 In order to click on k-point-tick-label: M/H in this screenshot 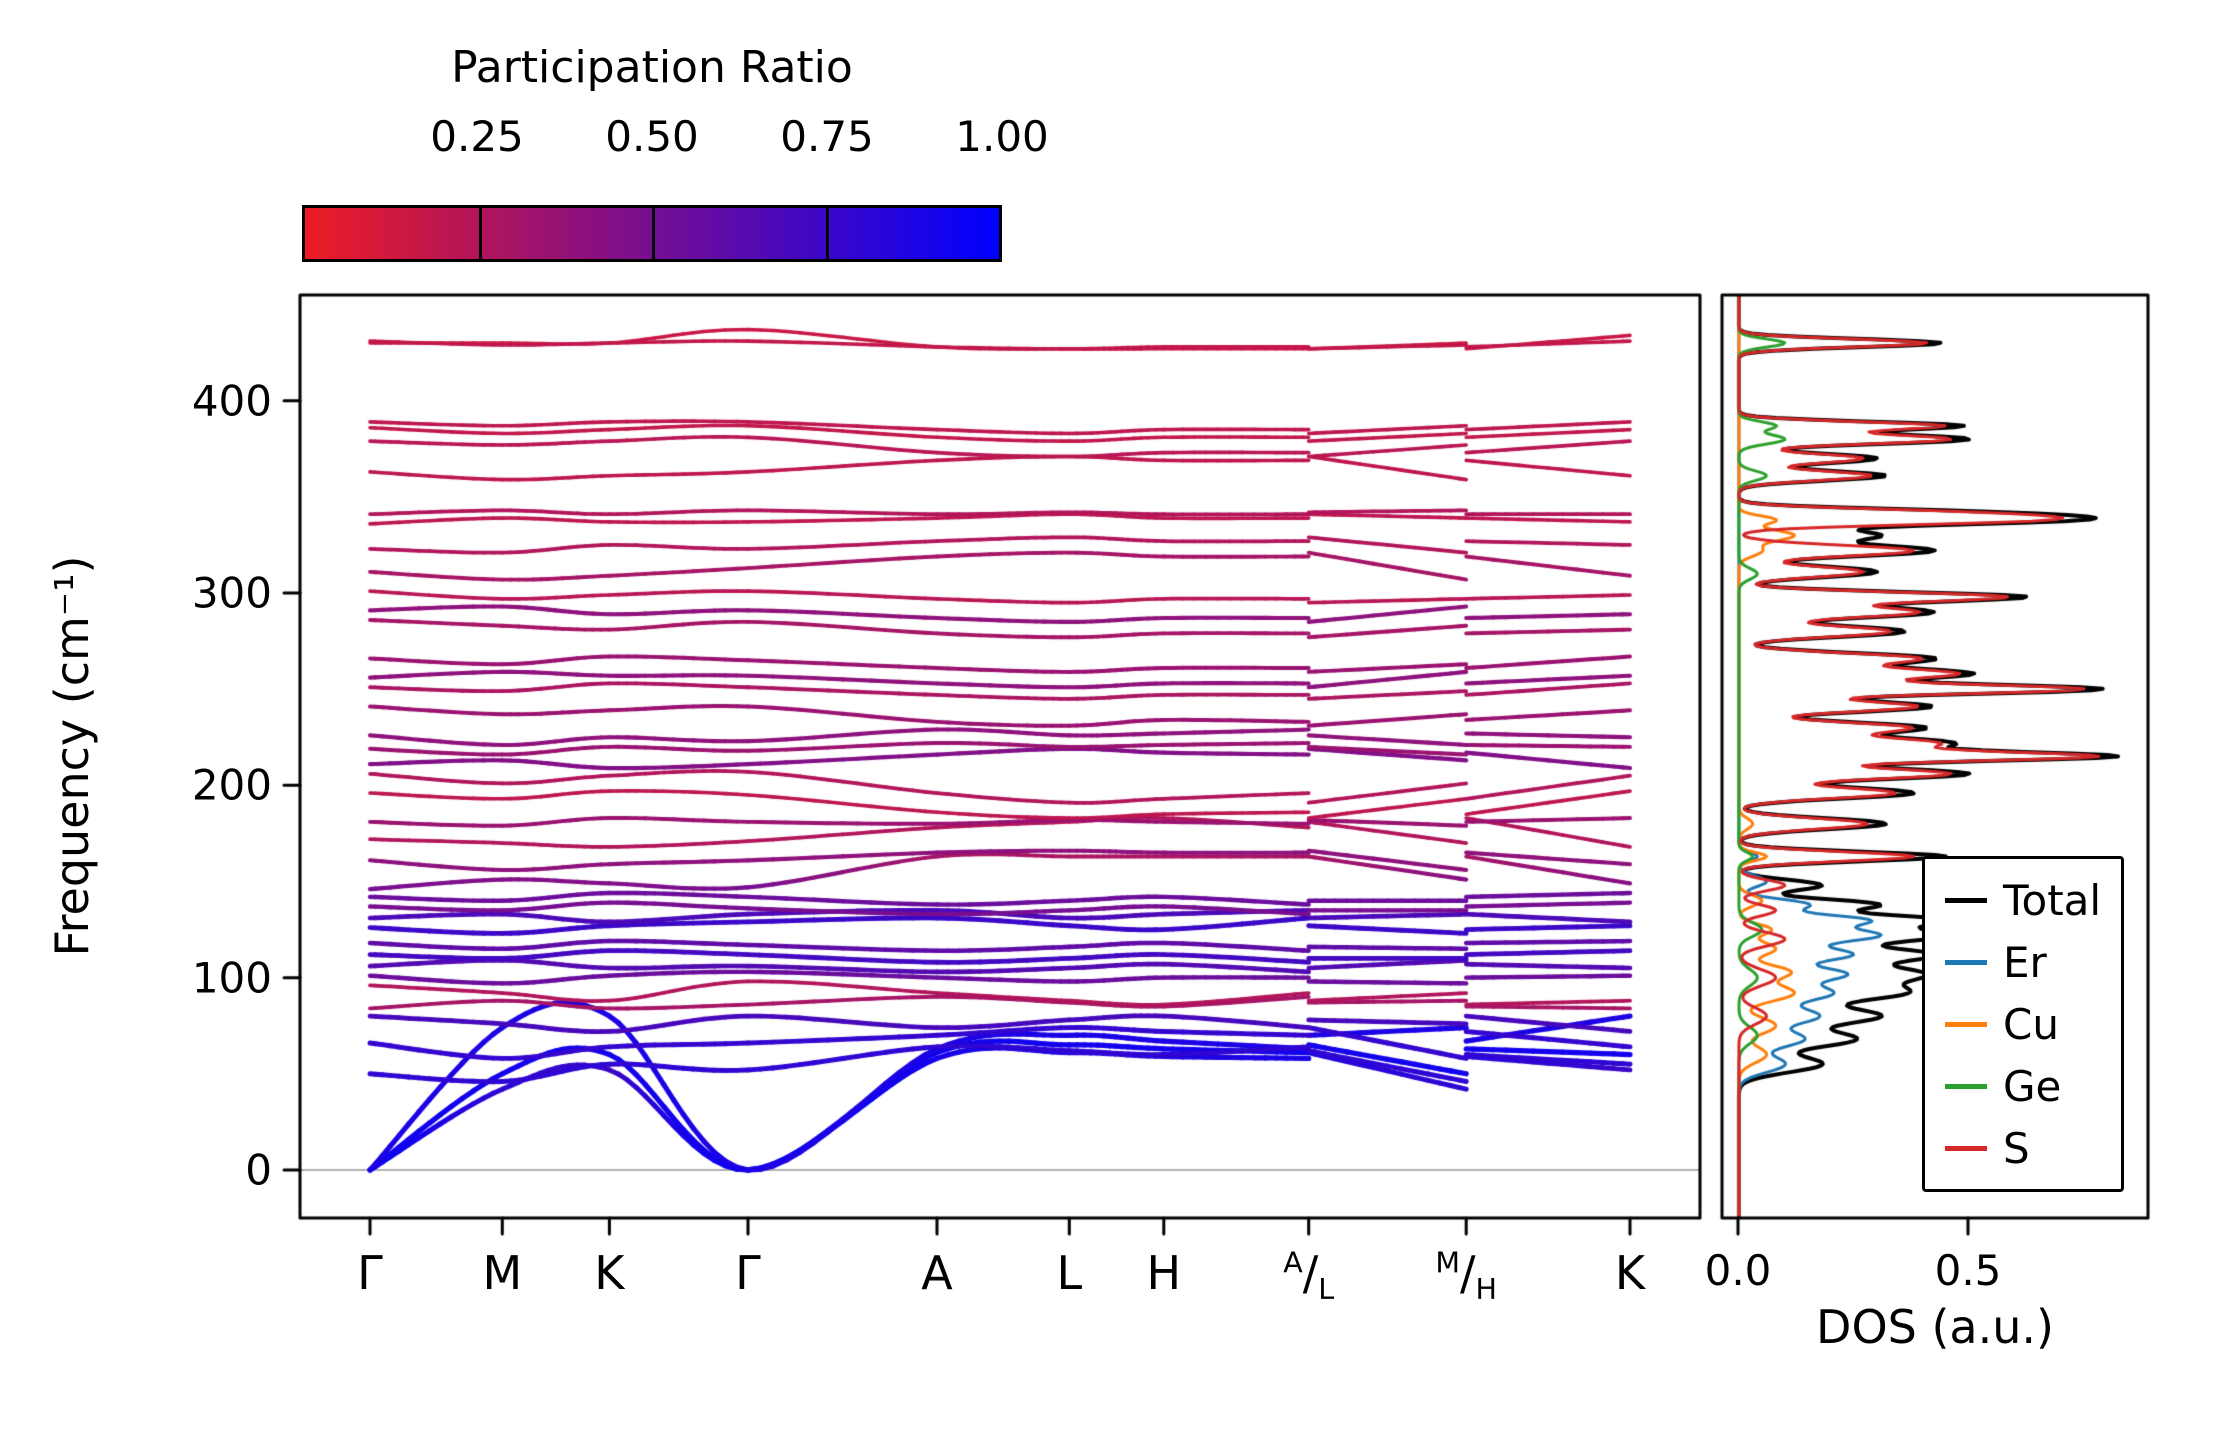, I will do `click(1466, 1276)`.